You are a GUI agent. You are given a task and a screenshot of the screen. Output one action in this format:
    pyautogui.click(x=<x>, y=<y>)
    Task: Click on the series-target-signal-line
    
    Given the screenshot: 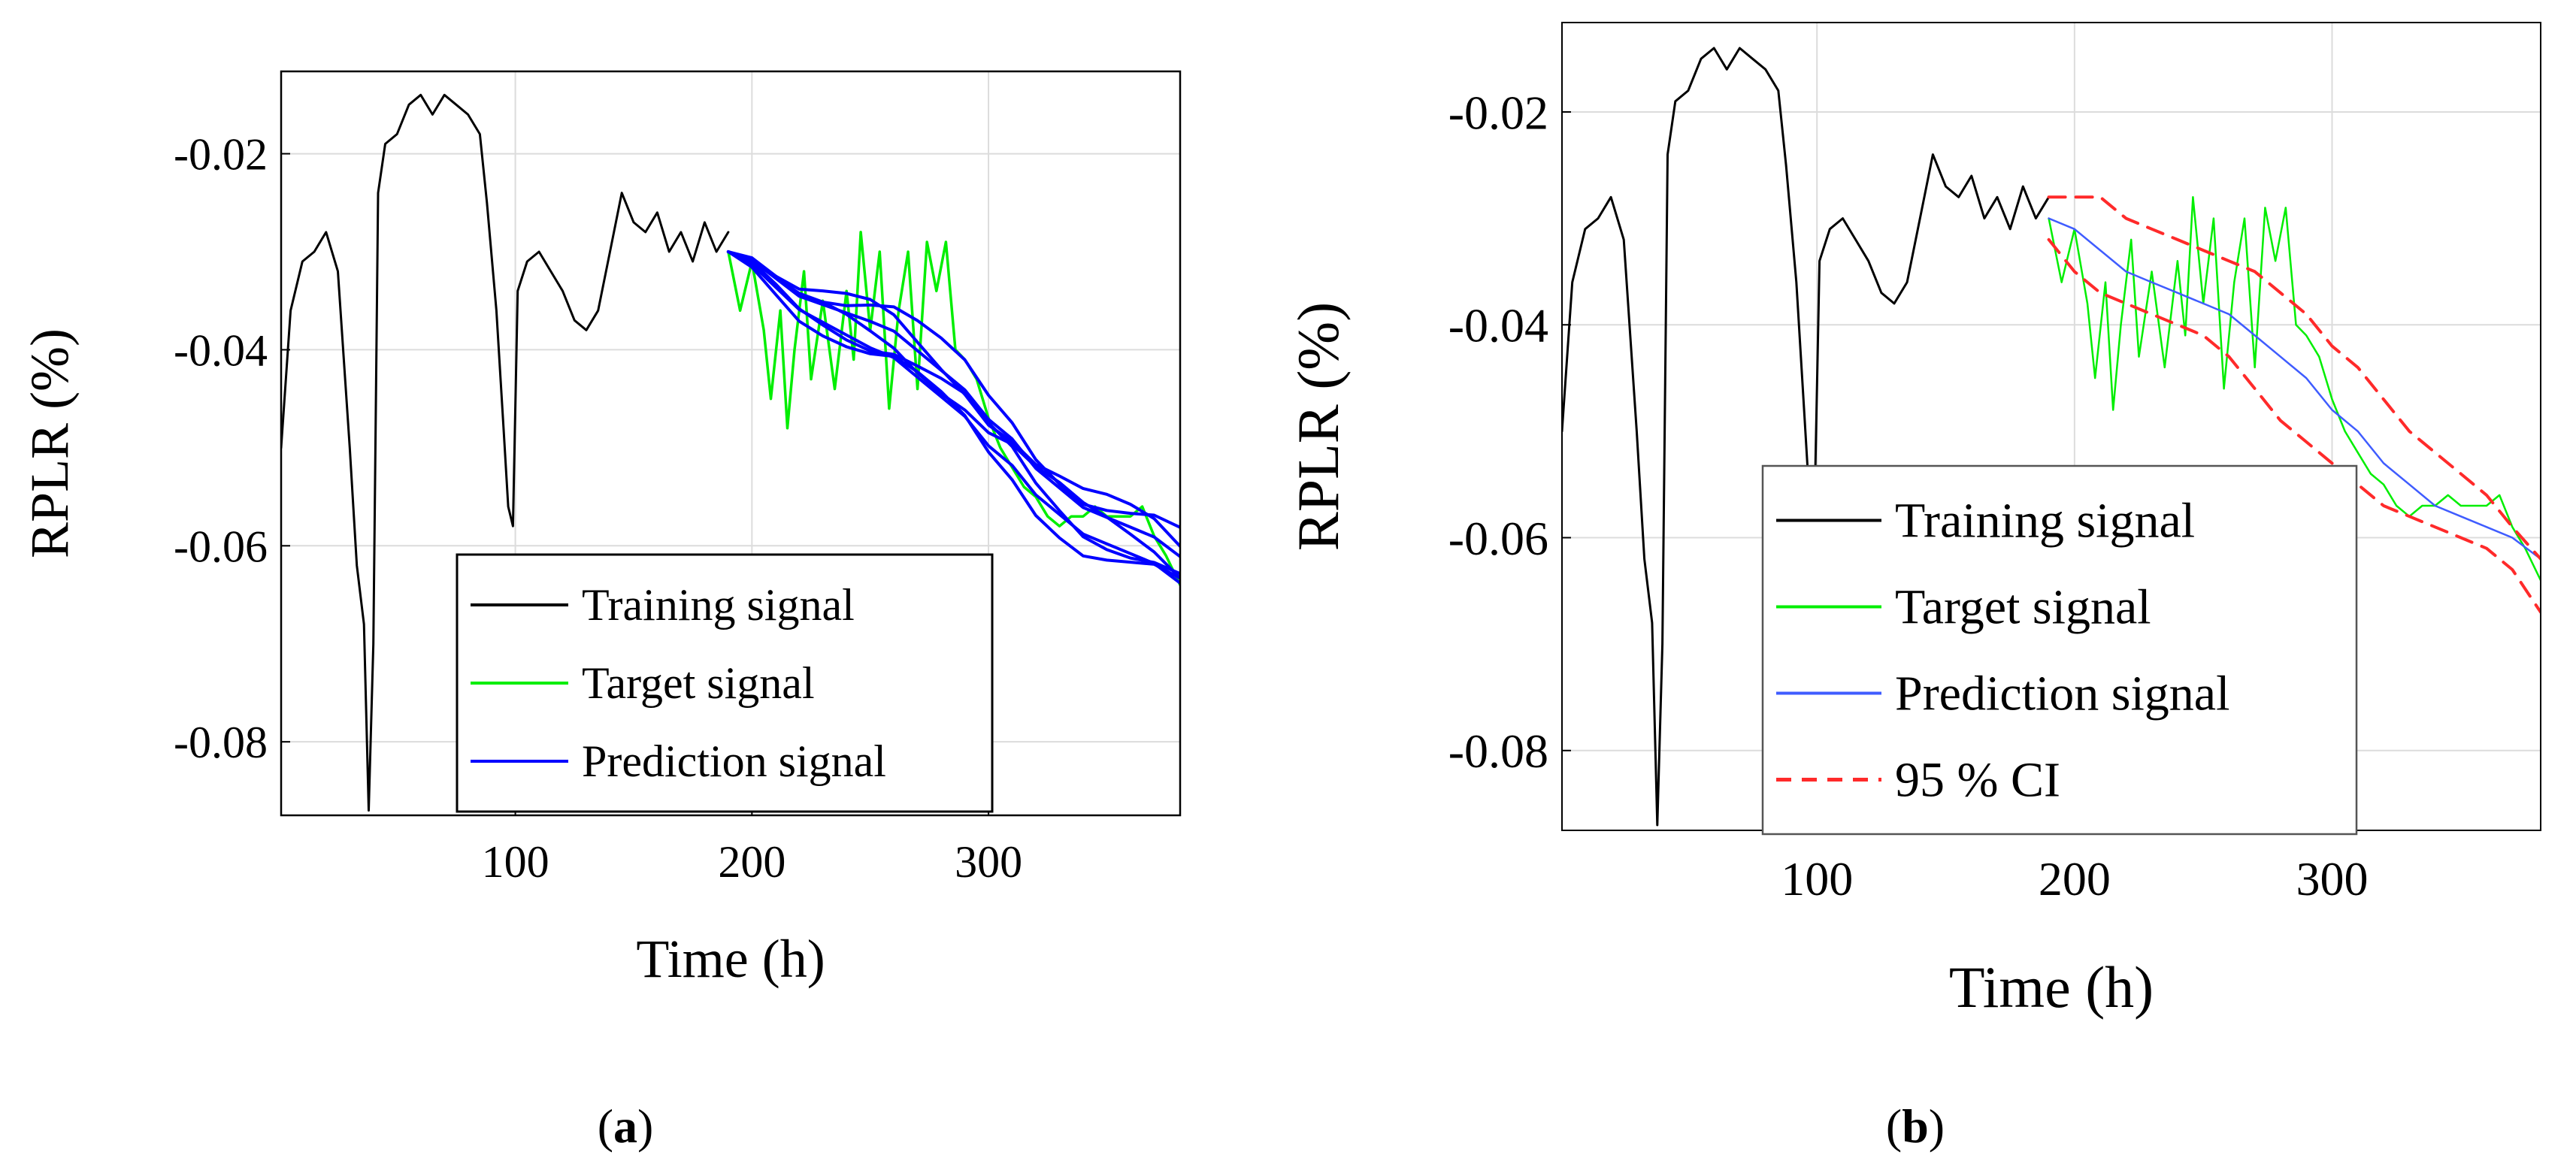 What is the action you would take?
    pyautogui.click(x=2294, y=389)
    